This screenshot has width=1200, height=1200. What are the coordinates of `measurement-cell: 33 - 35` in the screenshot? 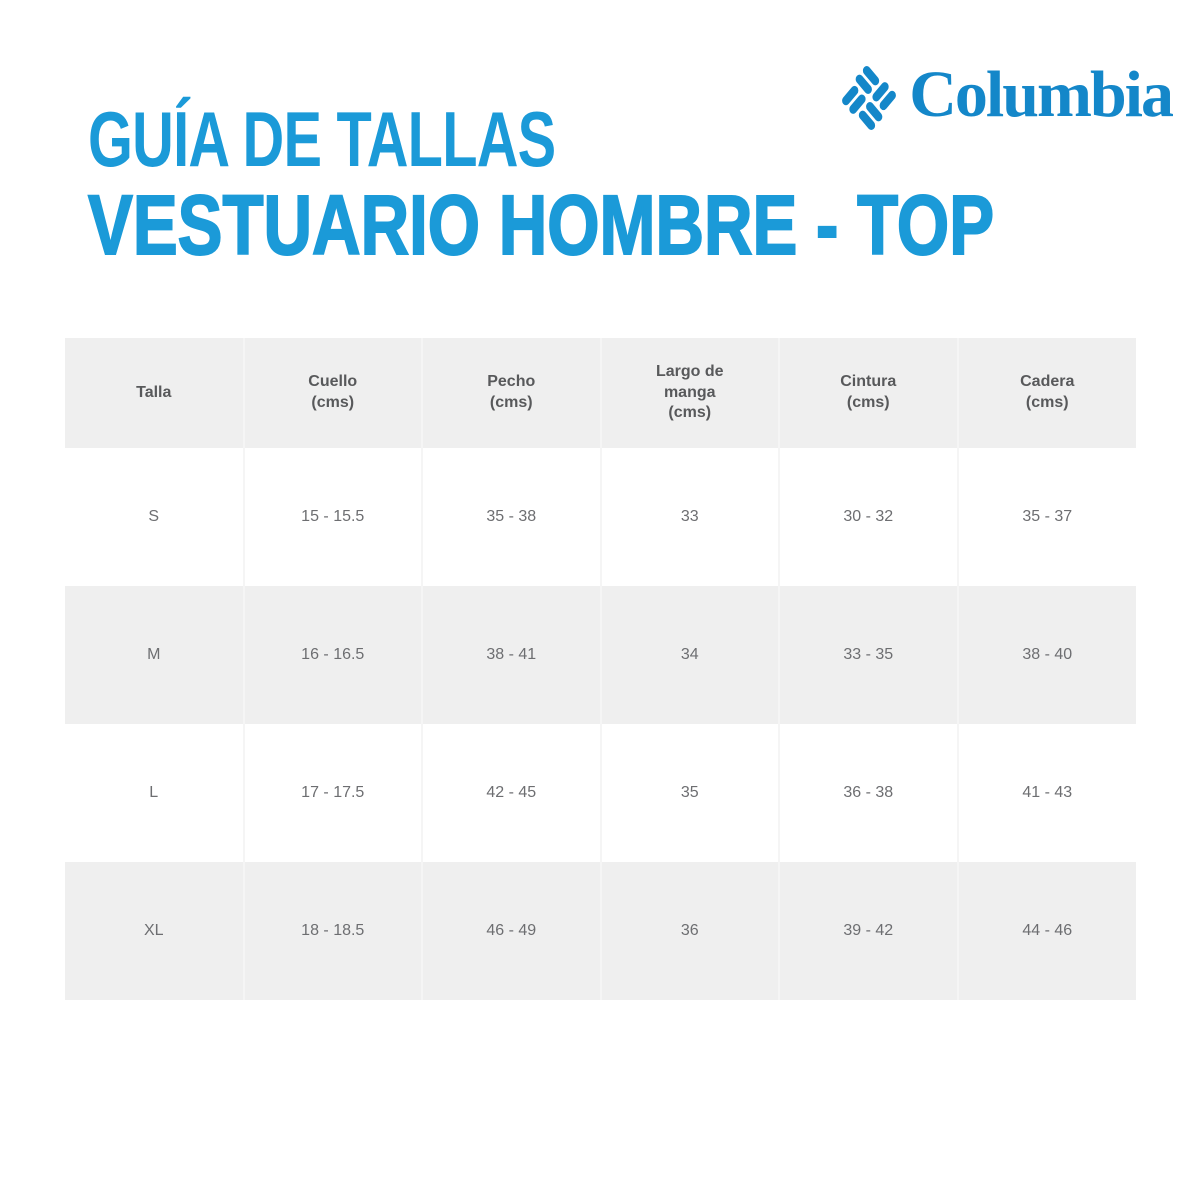 It's located at (868, 655).